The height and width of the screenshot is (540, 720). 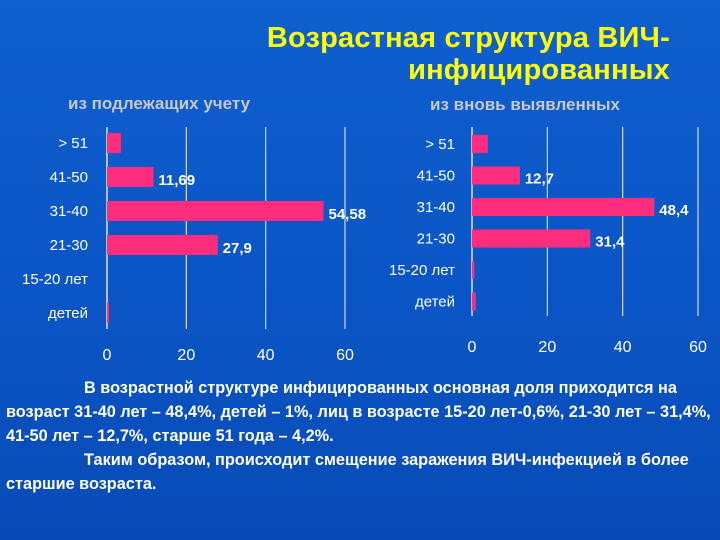 What do you see at coordinates (539, 179) in the screenshot?
I see `chart-1-data-label: 12,7` at bounding box center [539, 179].